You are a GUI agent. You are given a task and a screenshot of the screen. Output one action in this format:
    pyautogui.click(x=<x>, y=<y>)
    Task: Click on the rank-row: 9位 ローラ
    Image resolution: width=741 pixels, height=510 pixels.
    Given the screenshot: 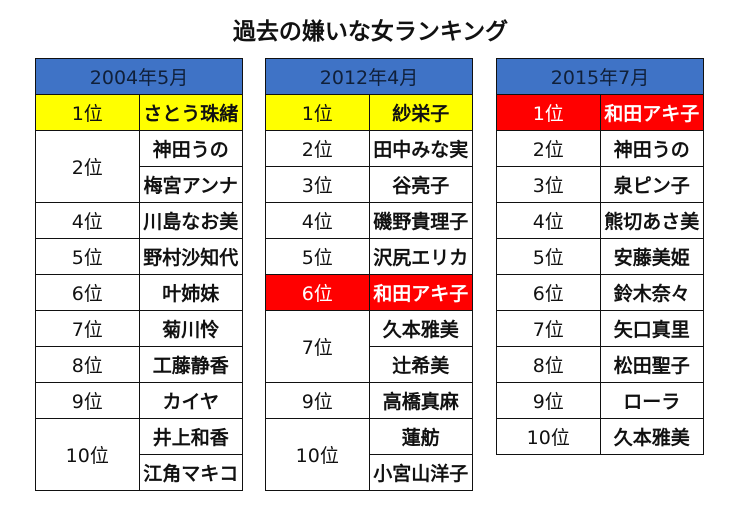 What is the action you would take?
    pyautogui.click(x=600, y=400)
    